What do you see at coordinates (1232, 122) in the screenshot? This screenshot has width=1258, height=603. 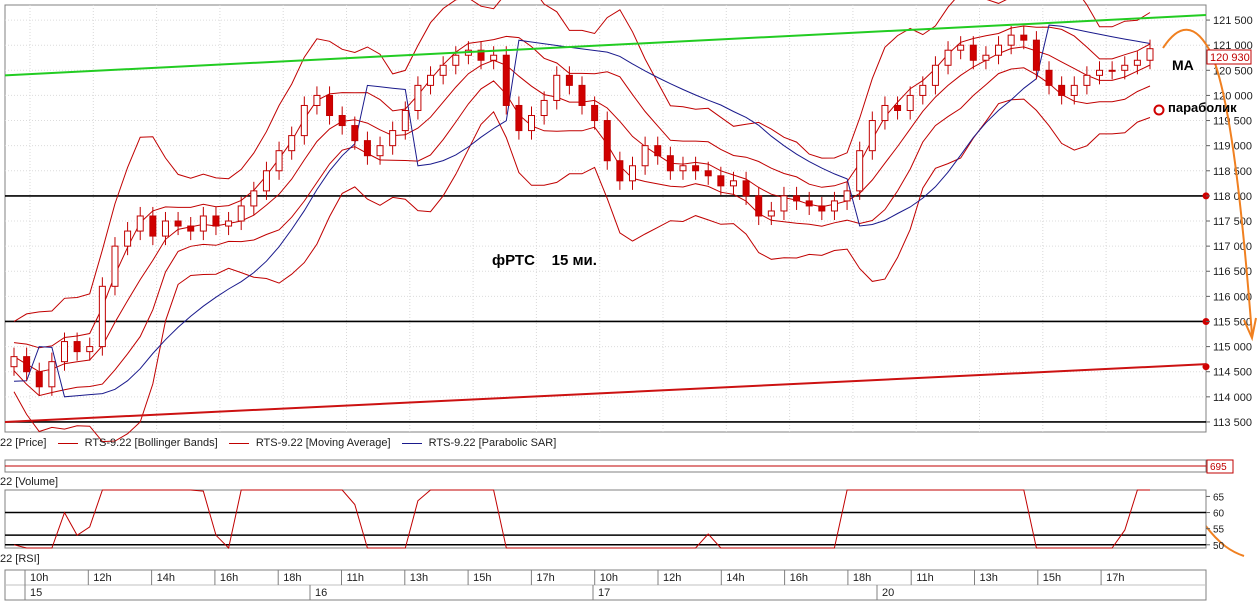 I see `ytick-label: 119 500` at bounding box center [1232, 122].